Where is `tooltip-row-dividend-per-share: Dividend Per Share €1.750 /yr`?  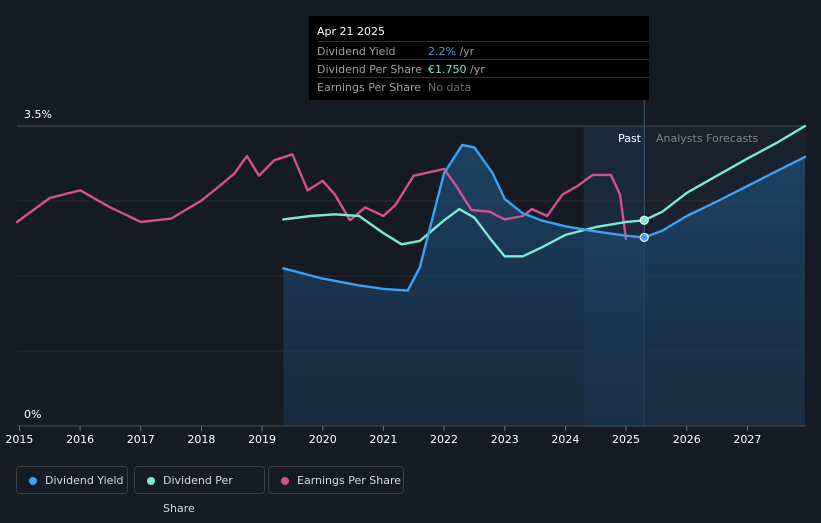
tooltip-row-dividend-per-share: Dividend Per Share €1.750 /yr is located at coordinates (483, 68).